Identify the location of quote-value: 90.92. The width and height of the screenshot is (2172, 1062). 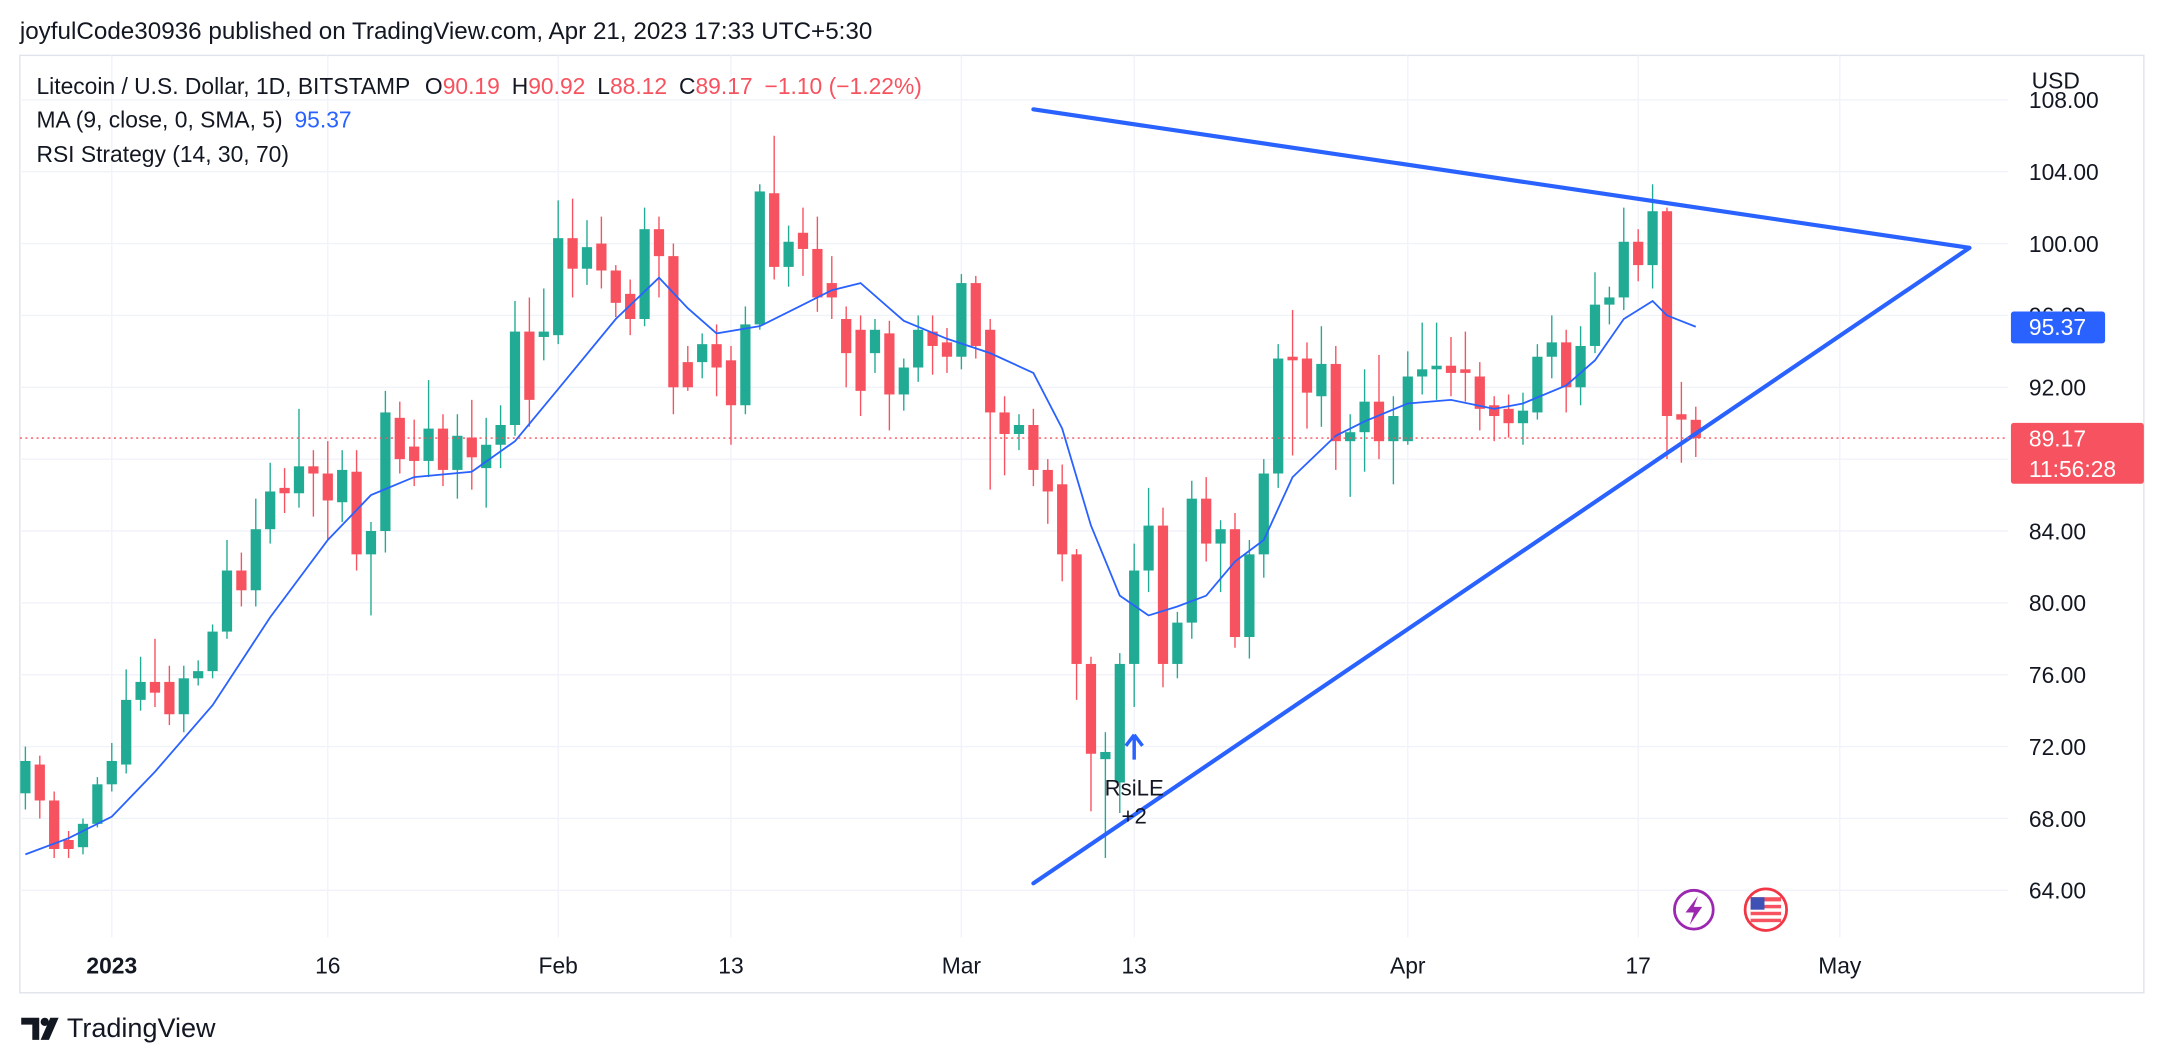
(556, 86).